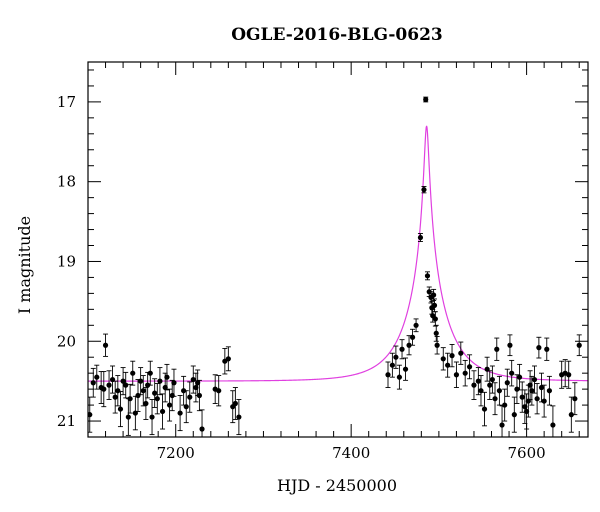 This screenshot has height=512, width=600. I want to click on y-tick-label: 19, so click(66, 261).